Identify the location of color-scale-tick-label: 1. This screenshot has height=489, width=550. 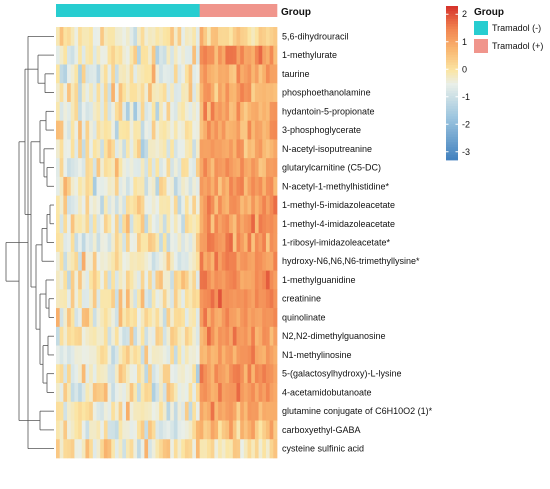
(464, 42).